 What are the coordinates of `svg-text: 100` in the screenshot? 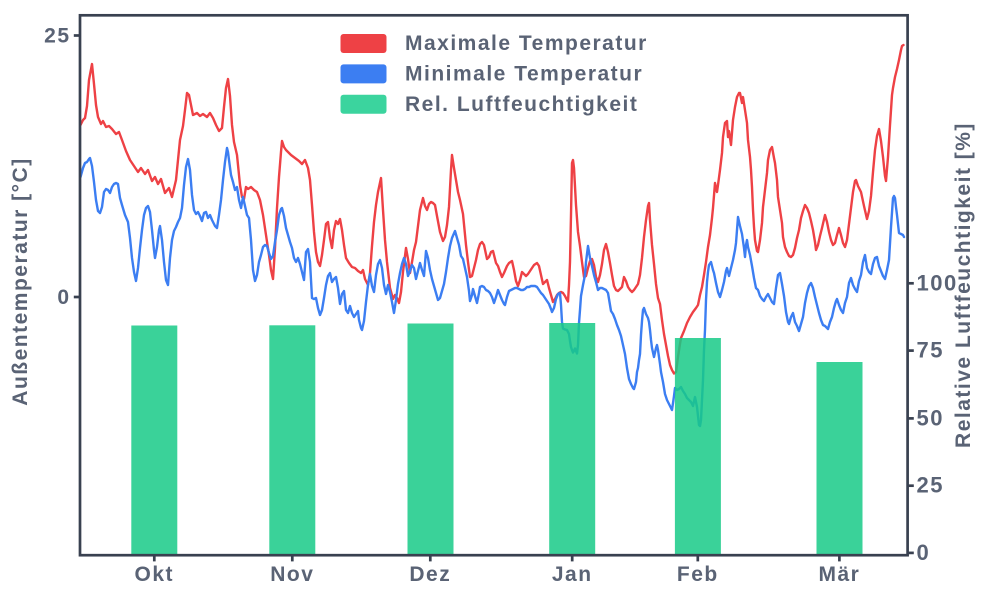 It's located at (937, 282).